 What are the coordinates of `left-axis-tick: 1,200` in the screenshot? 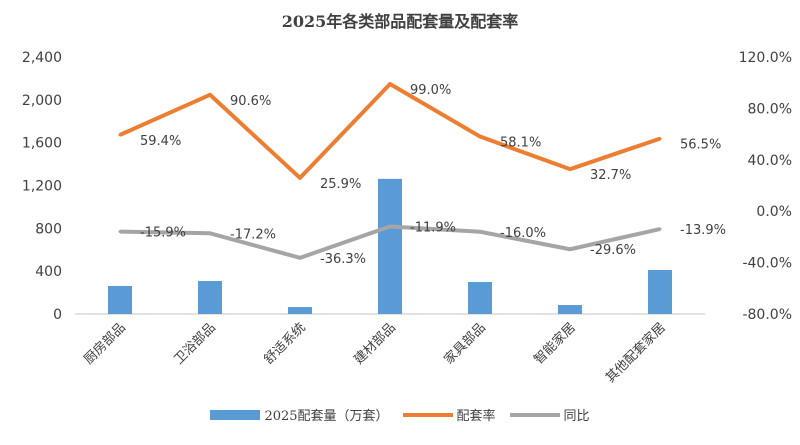 It's located at (42, 187).